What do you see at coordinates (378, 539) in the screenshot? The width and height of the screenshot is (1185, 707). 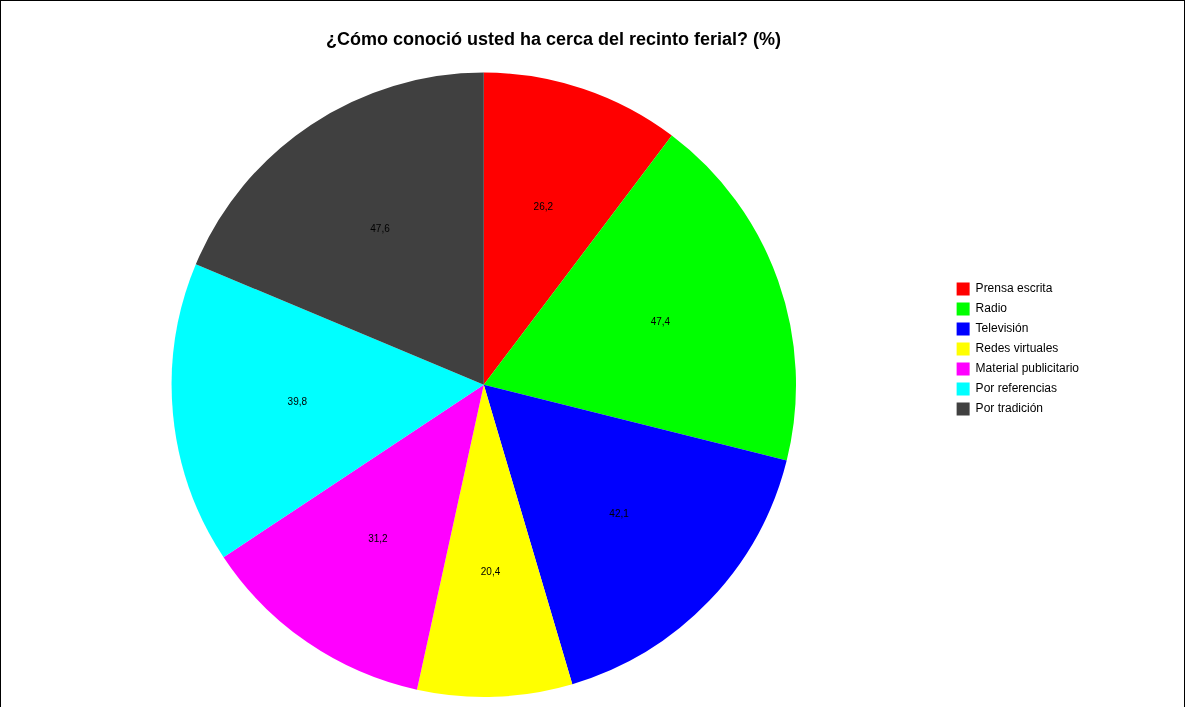 I see `data-label: 31,2` at bounding box center [378, 539].